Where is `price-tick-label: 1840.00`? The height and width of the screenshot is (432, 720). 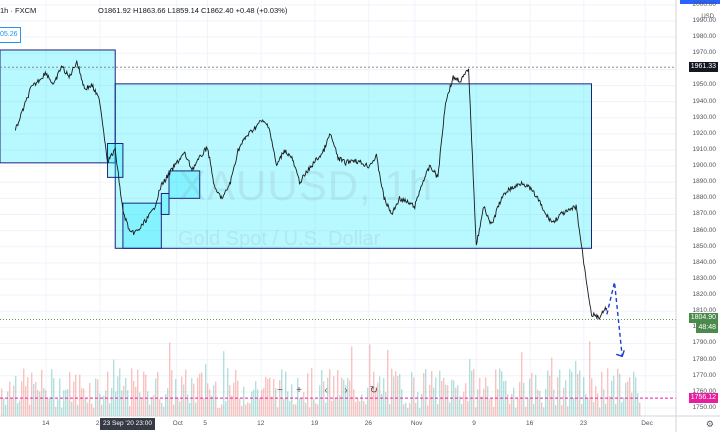 price-tick-label: 1840.00 is located at coordinates (704, 262).